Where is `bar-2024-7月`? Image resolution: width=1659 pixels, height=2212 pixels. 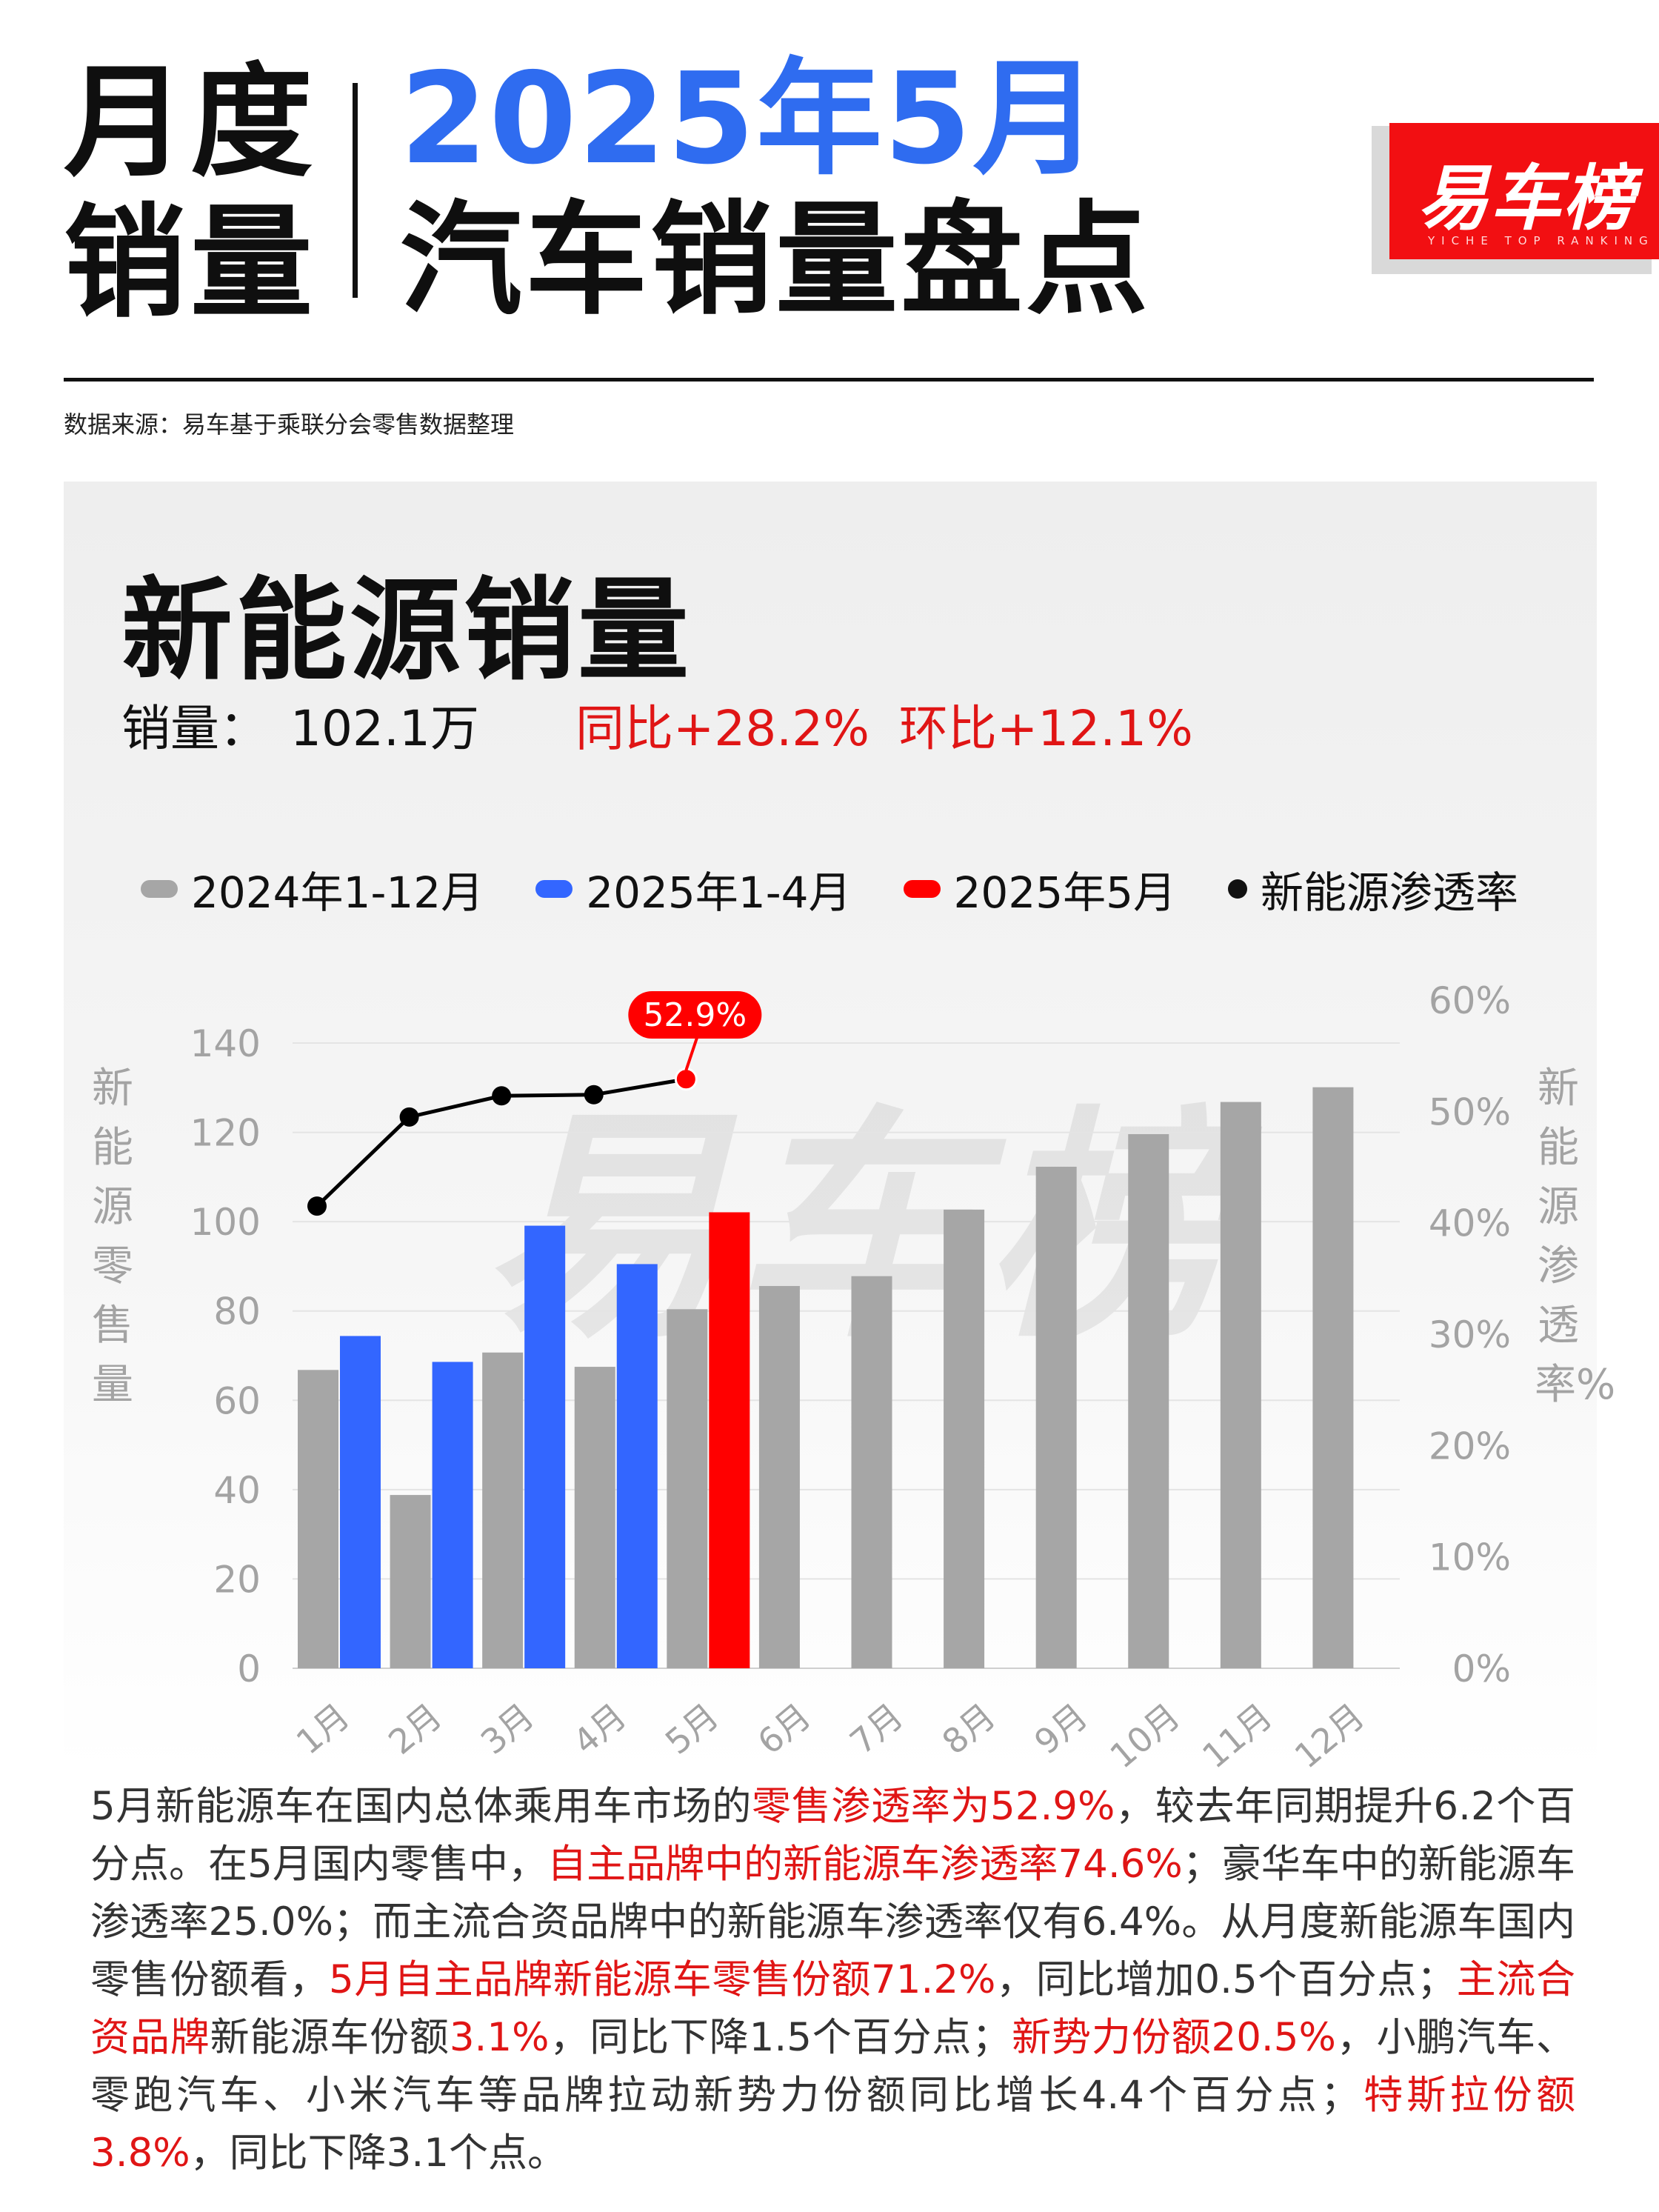
bar-2024-7月 is located at coordinates (871, 1472).